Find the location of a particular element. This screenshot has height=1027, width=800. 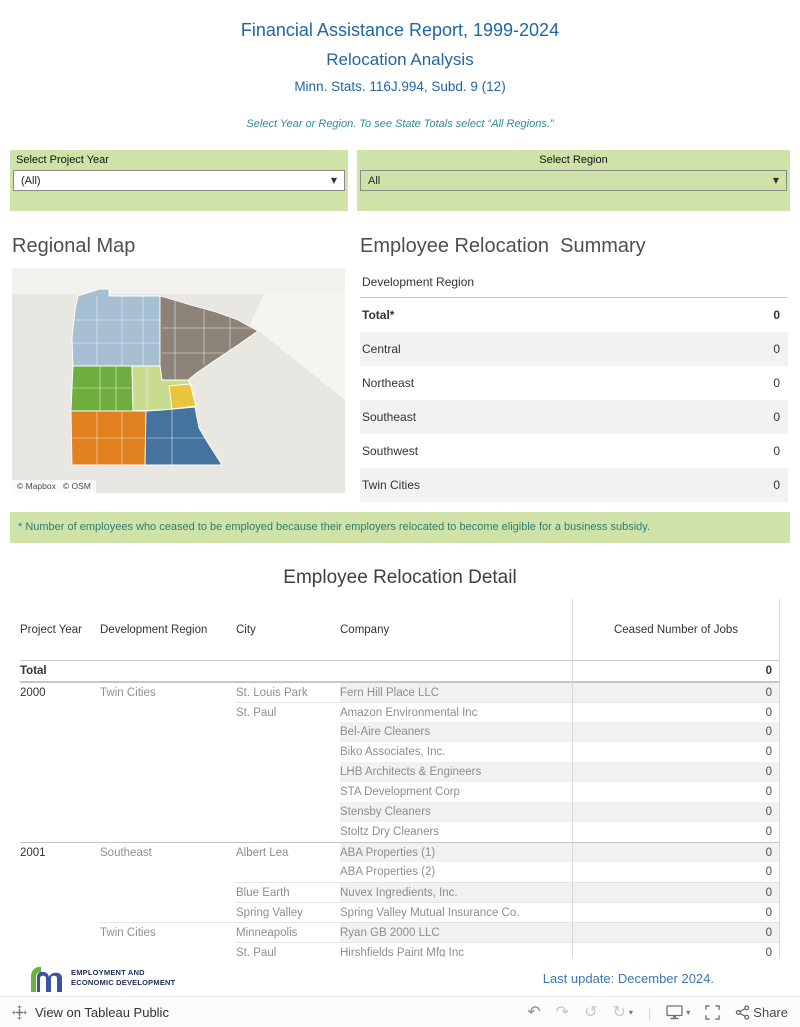

display-options-button: ▾ is located at coordinates (678, 1012).